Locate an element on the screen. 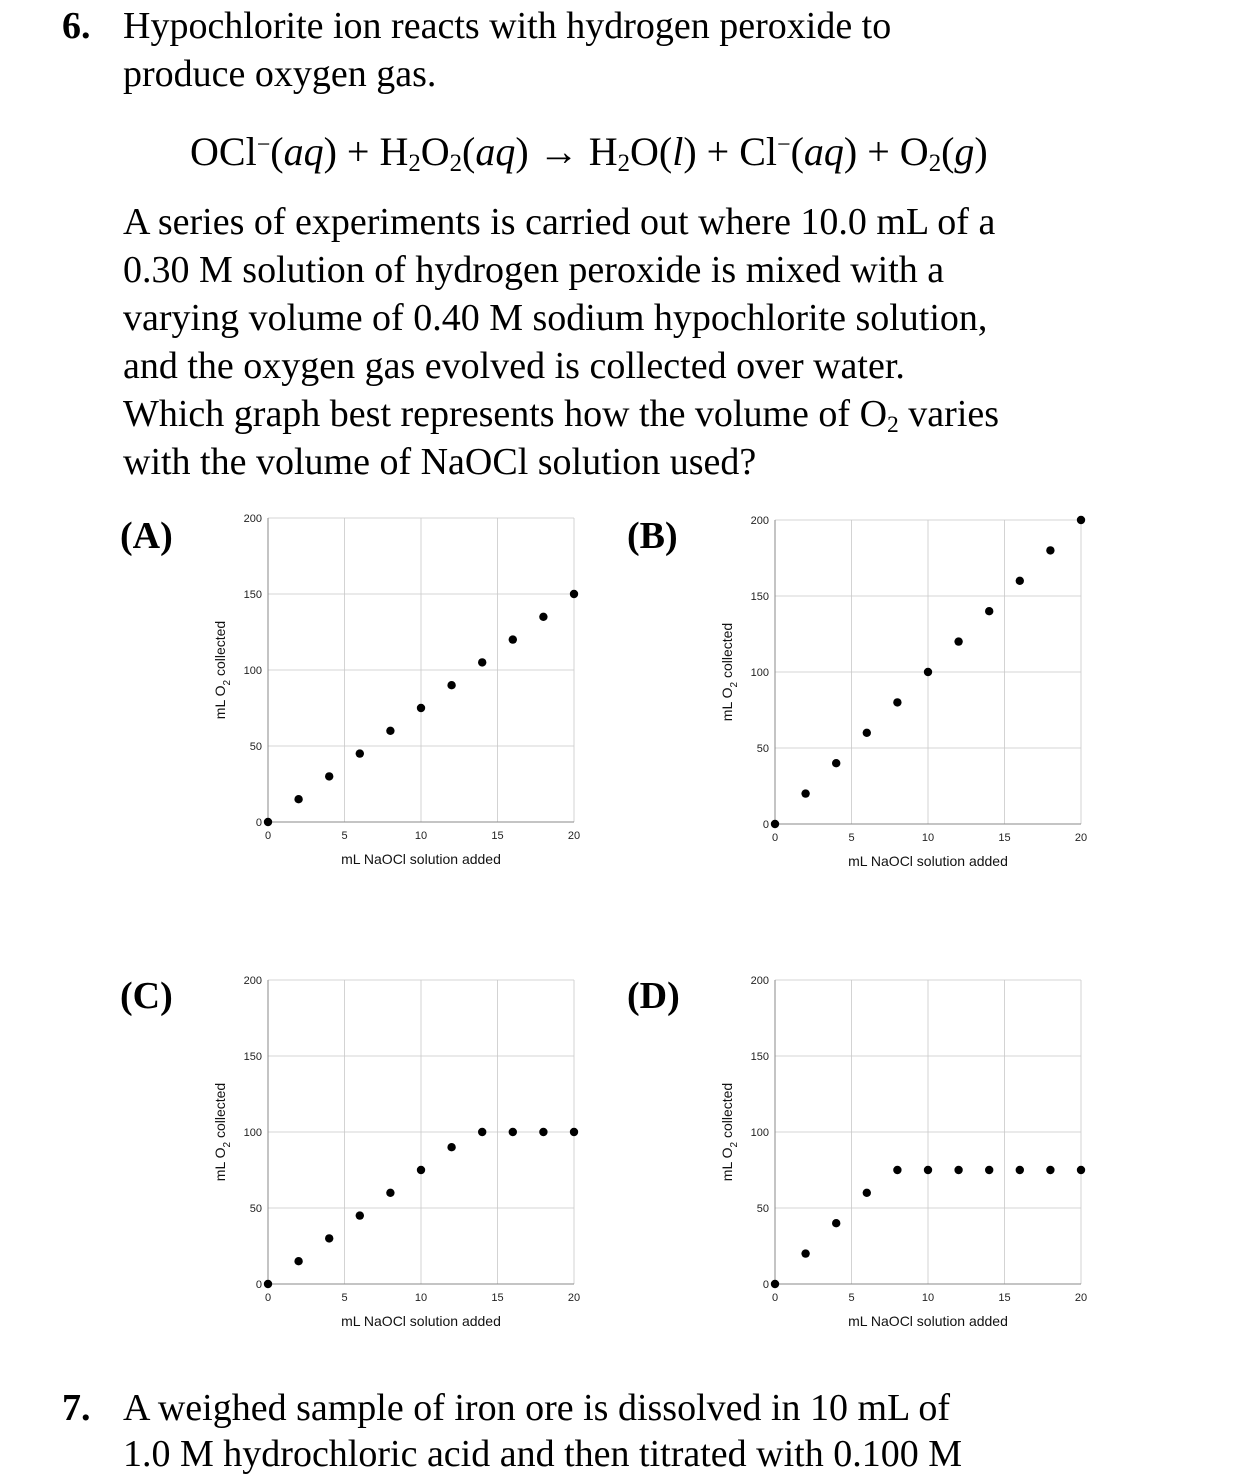  chart-c-y-tick-label: 50 is located at coordinates (256, 1209).